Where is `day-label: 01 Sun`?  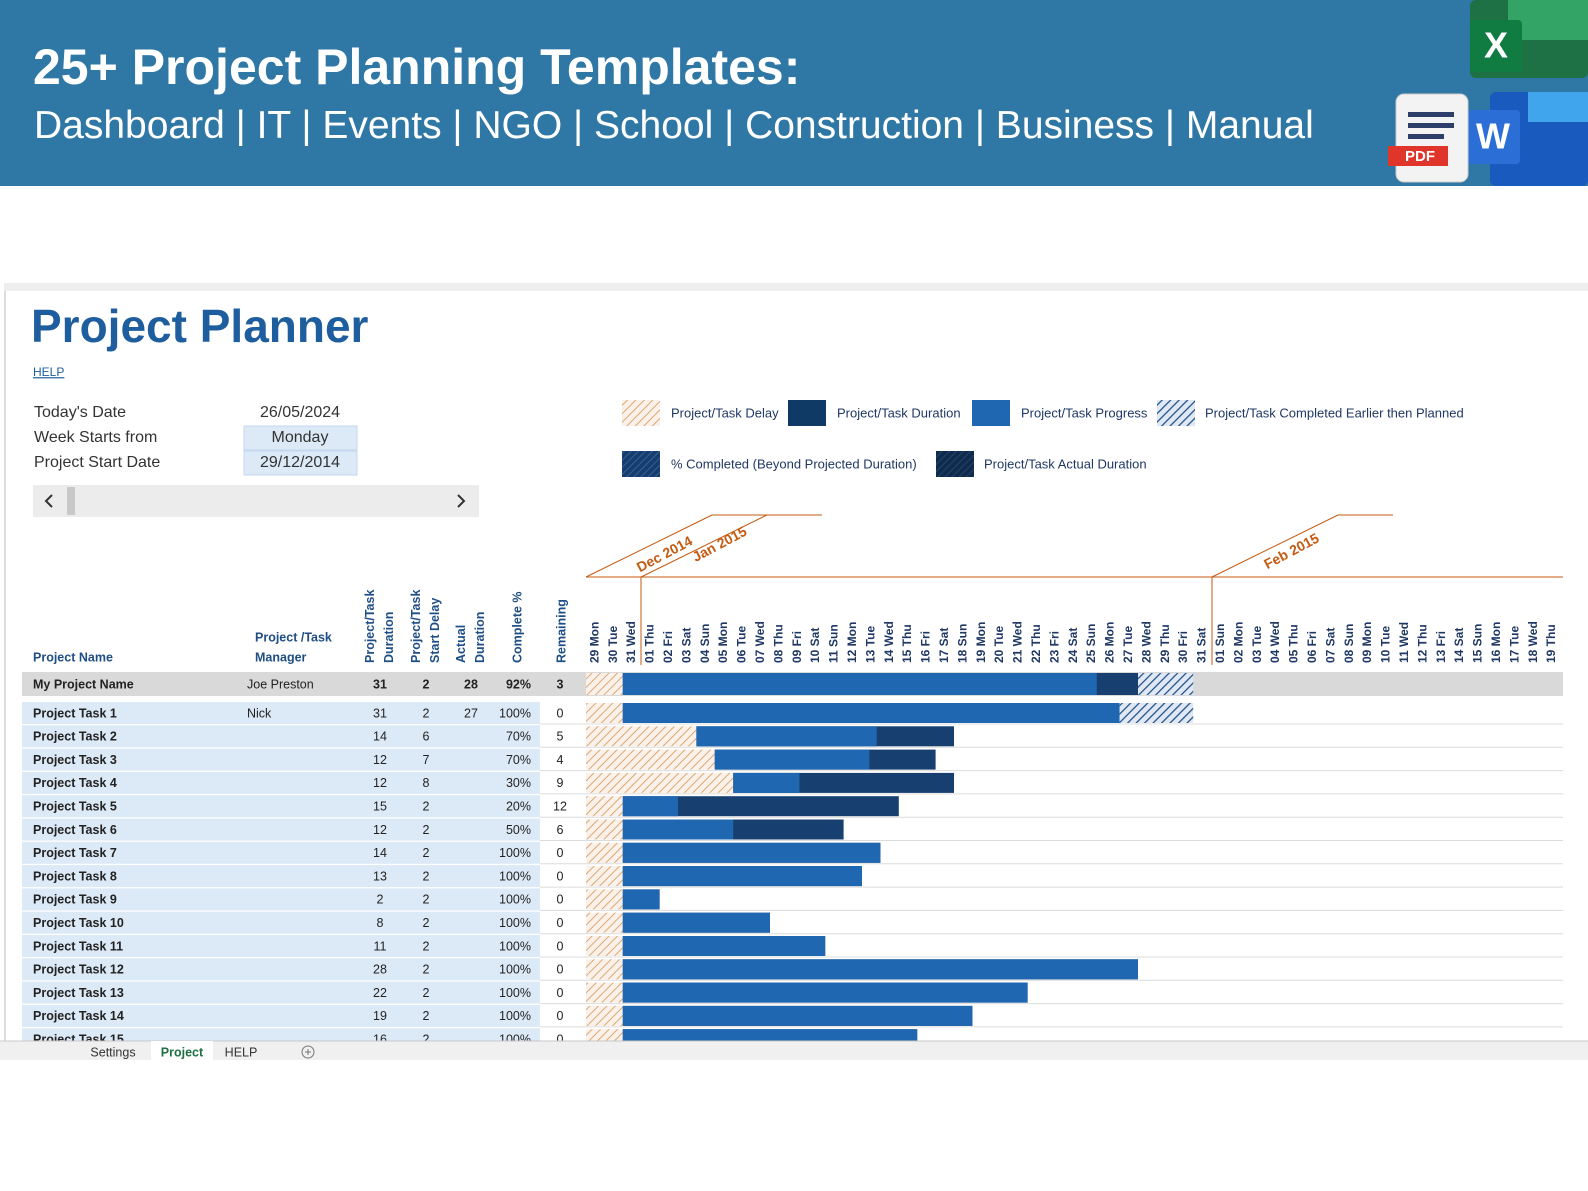 day-label: 01 Sun is located at coordinates (1220, 643).